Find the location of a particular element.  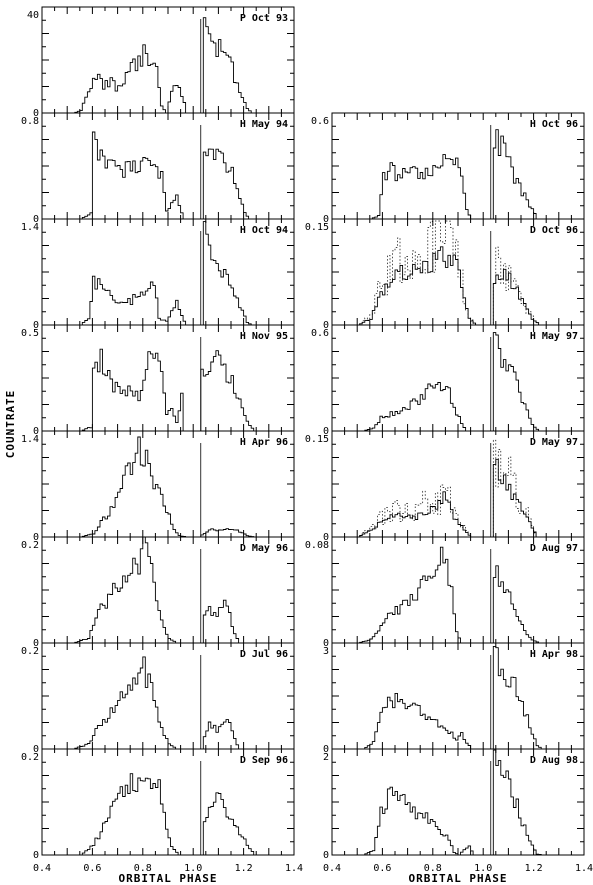

panel-label: H May 97 is located at coordinates (554, 336).